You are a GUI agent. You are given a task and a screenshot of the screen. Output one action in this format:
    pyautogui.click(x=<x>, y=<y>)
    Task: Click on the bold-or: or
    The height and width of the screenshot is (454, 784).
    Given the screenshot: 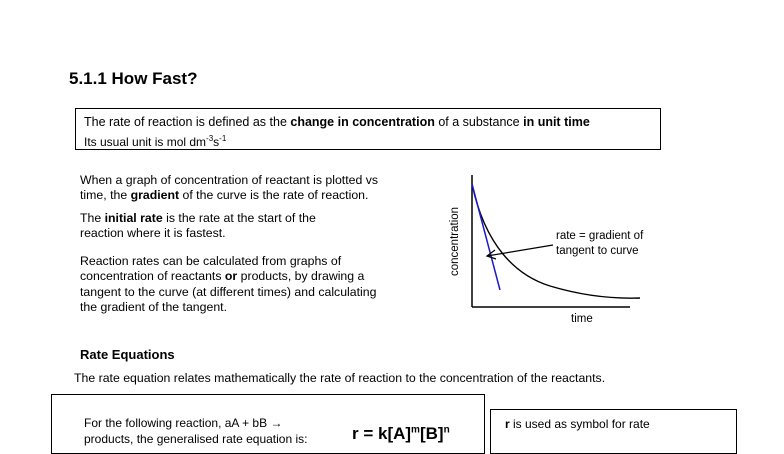 What is the action you would take?
    pyautogui.click(x=231, y=276)
    